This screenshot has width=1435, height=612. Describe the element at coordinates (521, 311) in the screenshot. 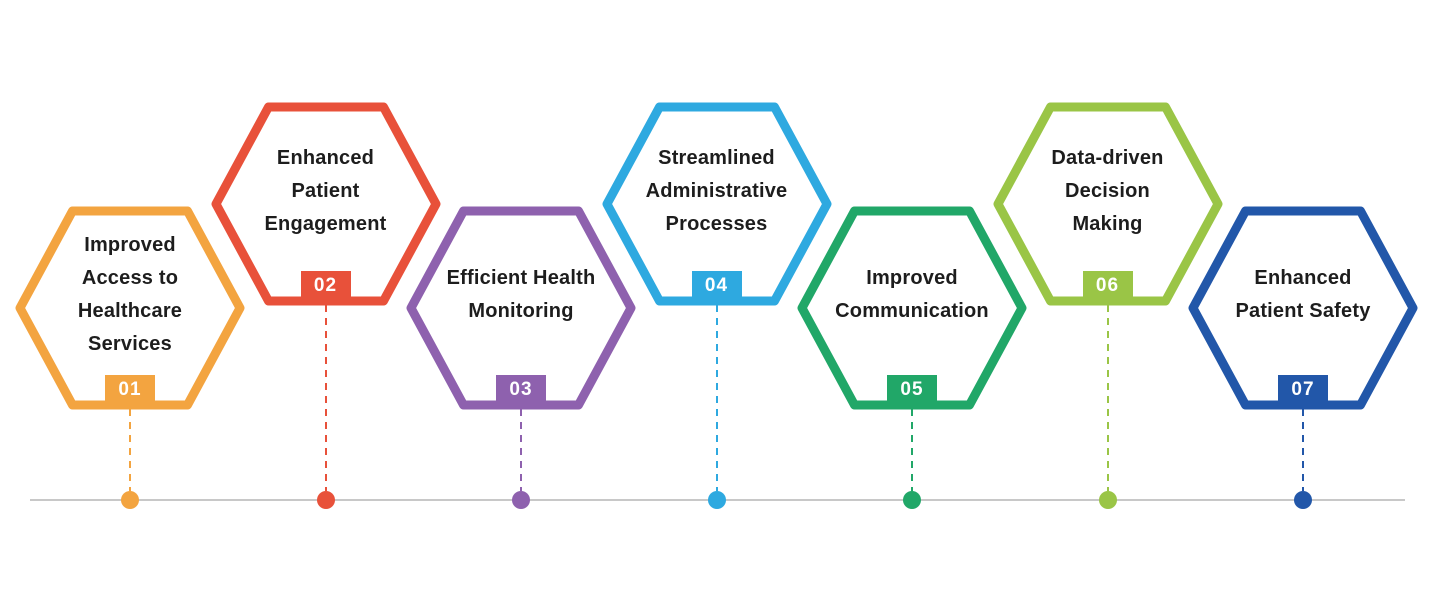

I see `hex-label-line: Monitoring` at that location.